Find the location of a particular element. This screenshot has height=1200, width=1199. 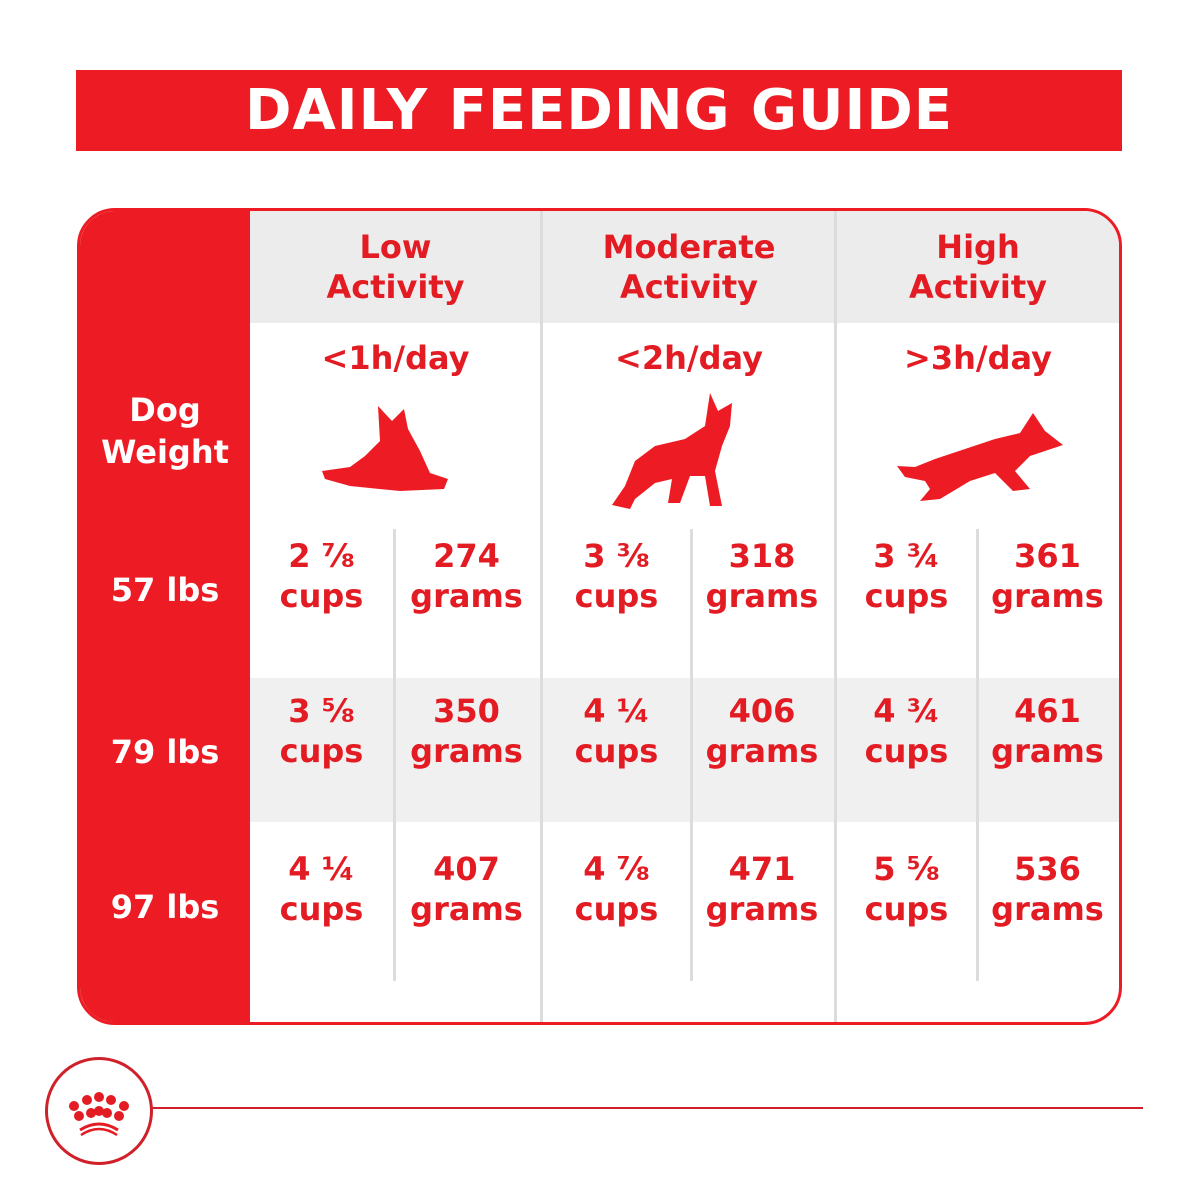

grams-value: 461 grams is located at coordinates (1047, 731).